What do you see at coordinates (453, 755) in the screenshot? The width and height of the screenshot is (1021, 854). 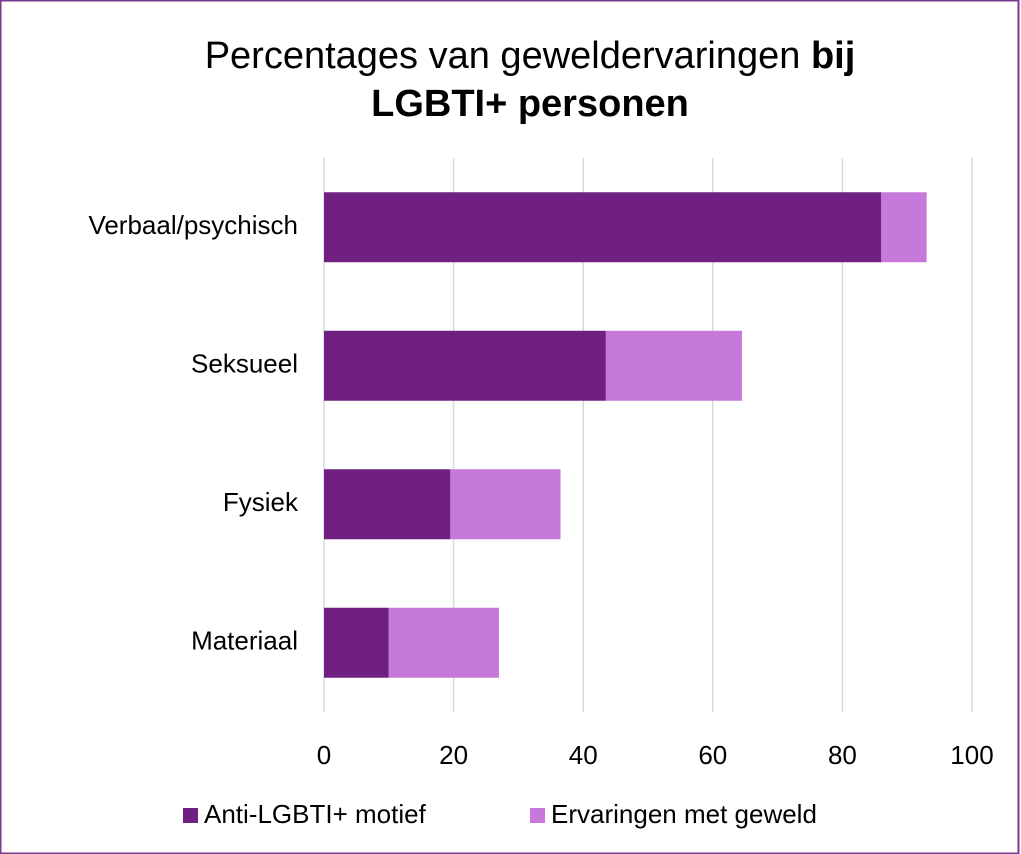 I see `x-tick-label: 20` at bounding box center [453, 755].